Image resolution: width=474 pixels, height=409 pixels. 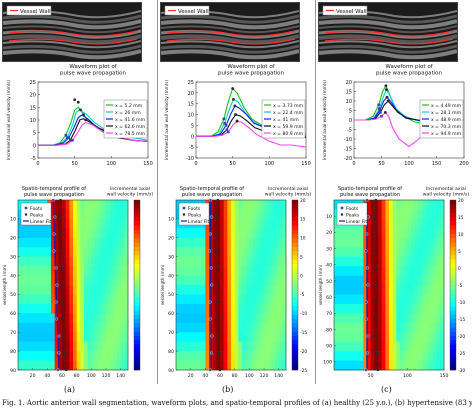 What do you see at coordinates (73, 285) in the screenshot?
I see `heatmap-frame` at bounding box center [73, 285].